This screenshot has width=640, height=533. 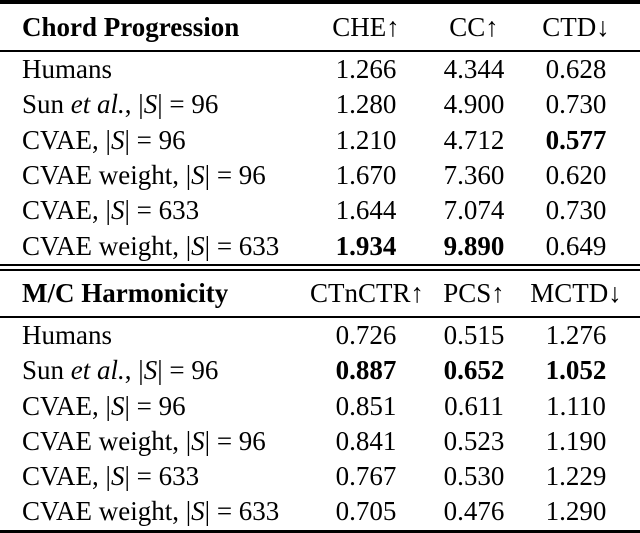 I want to click on metric-value: 0.705, so click(x=366, y=511).